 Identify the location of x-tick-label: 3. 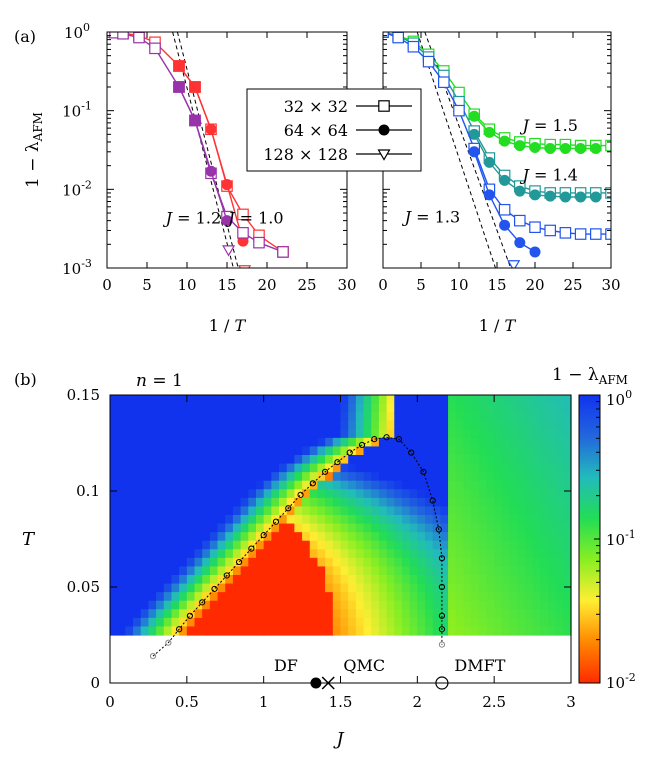
(571, 702).